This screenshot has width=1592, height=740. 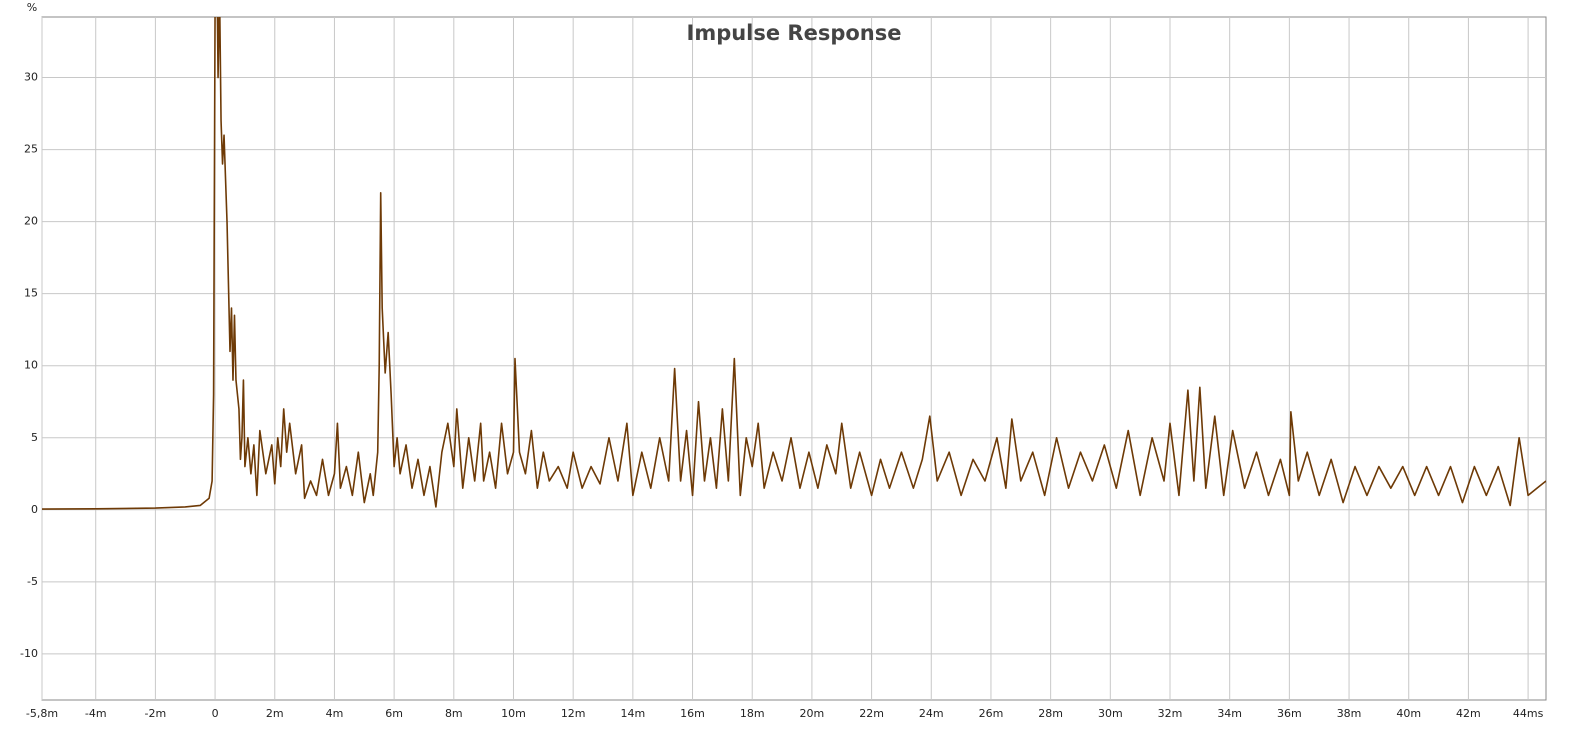 What do you see at coordinates (513, 713) in the screenshot?
I see `x-tick-label: 10m` at bounding box center [513, 713].